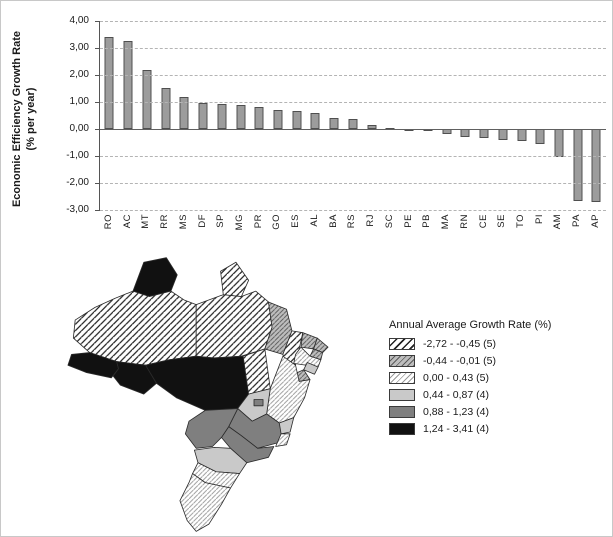 This screenshot has width=613, height=537. I want to click on y-axis-title-line1: Economic Efficiency Growth Rate, so click(17, 119).